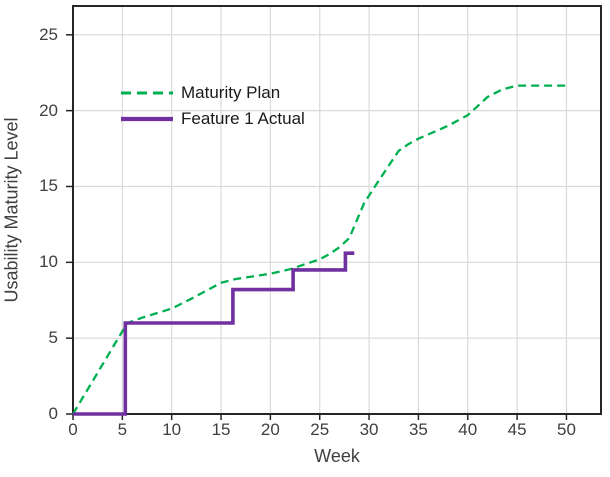 The image size is (610, 477). What do you see at coordinates (48, 262) in the screenshot?
I see `y-tick-label: 10` at bounding box center [48, 262].